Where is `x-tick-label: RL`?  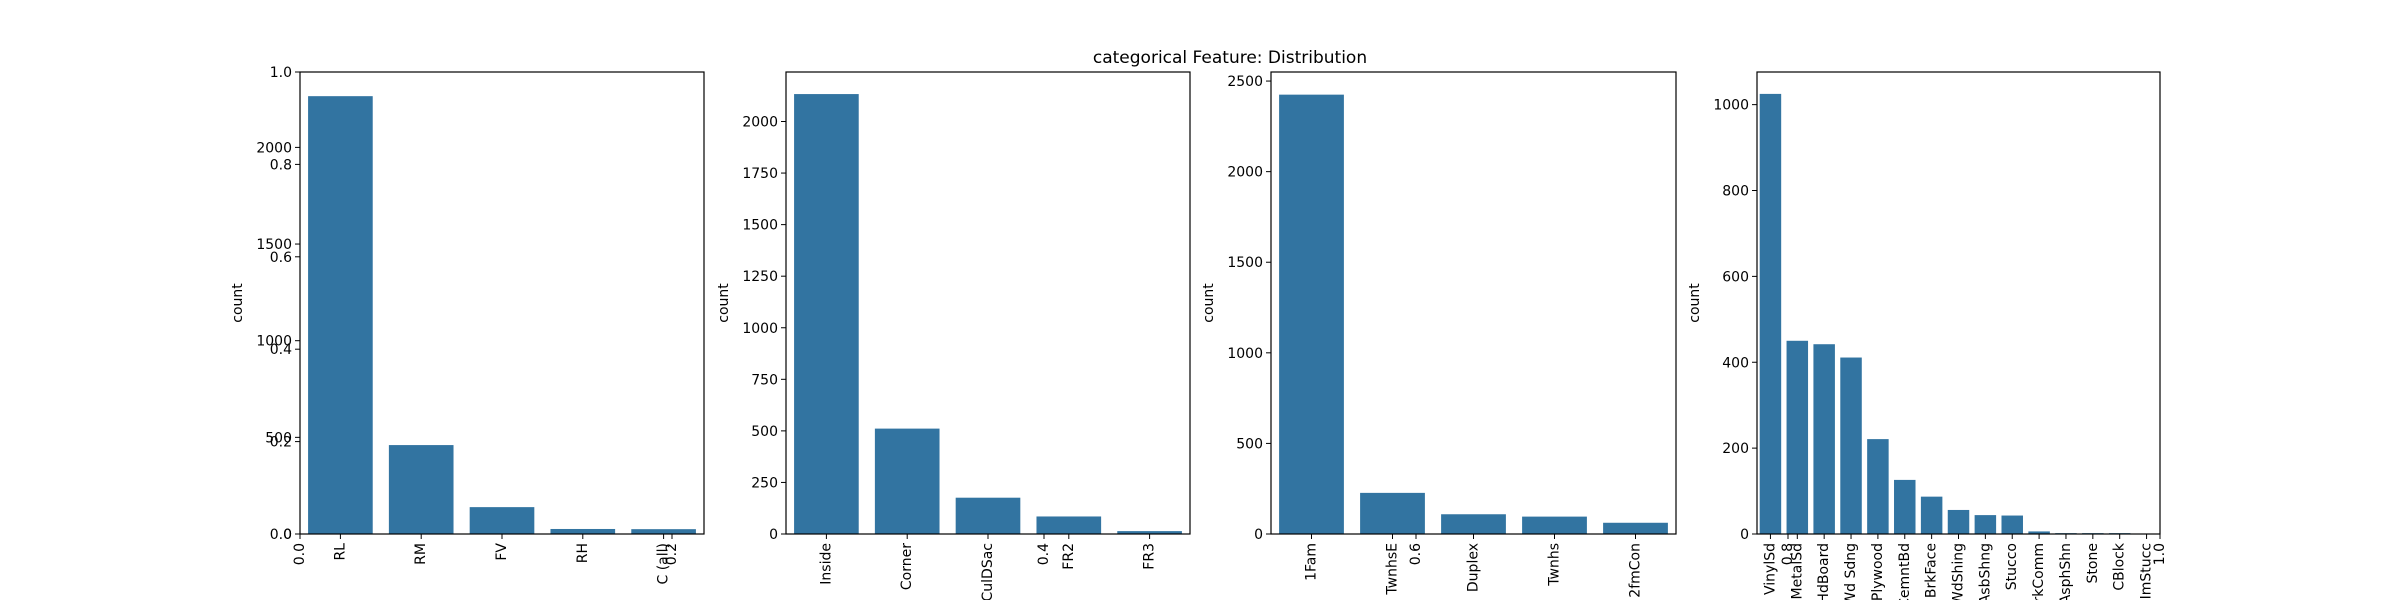
x-tick-label: RL is located at coordinates (340, 552).